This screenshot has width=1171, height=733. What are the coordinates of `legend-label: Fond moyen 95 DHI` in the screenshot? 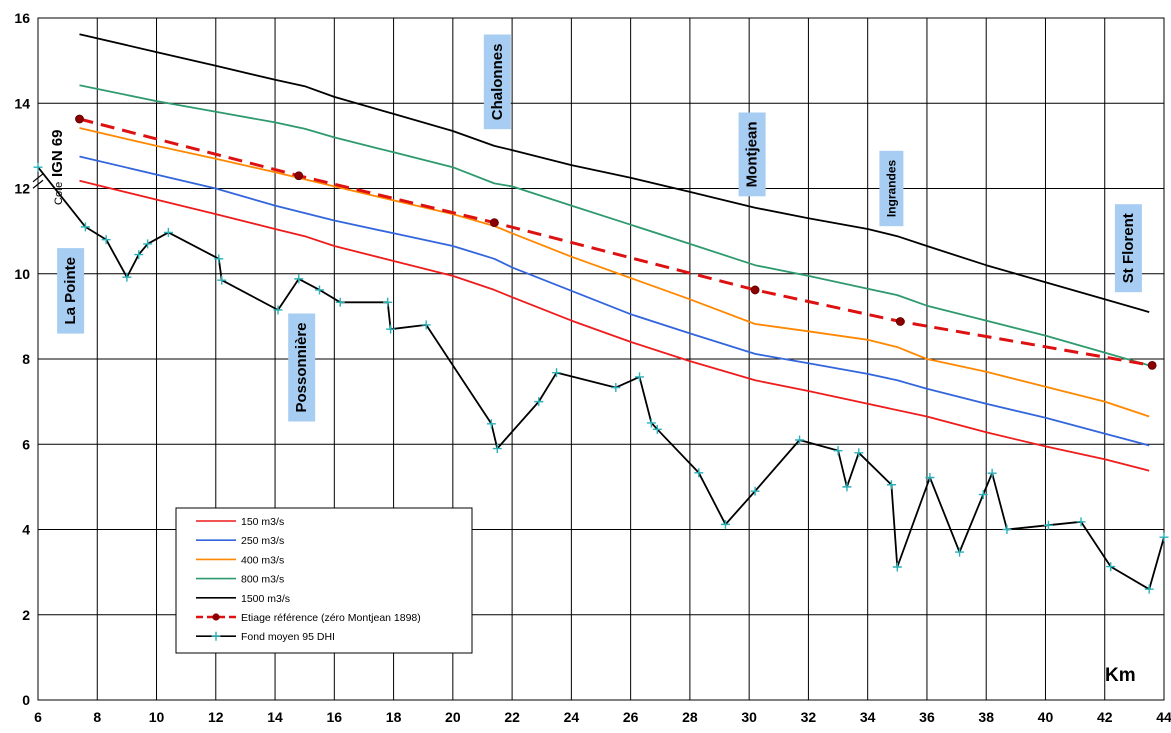 It's located at (288, 637).